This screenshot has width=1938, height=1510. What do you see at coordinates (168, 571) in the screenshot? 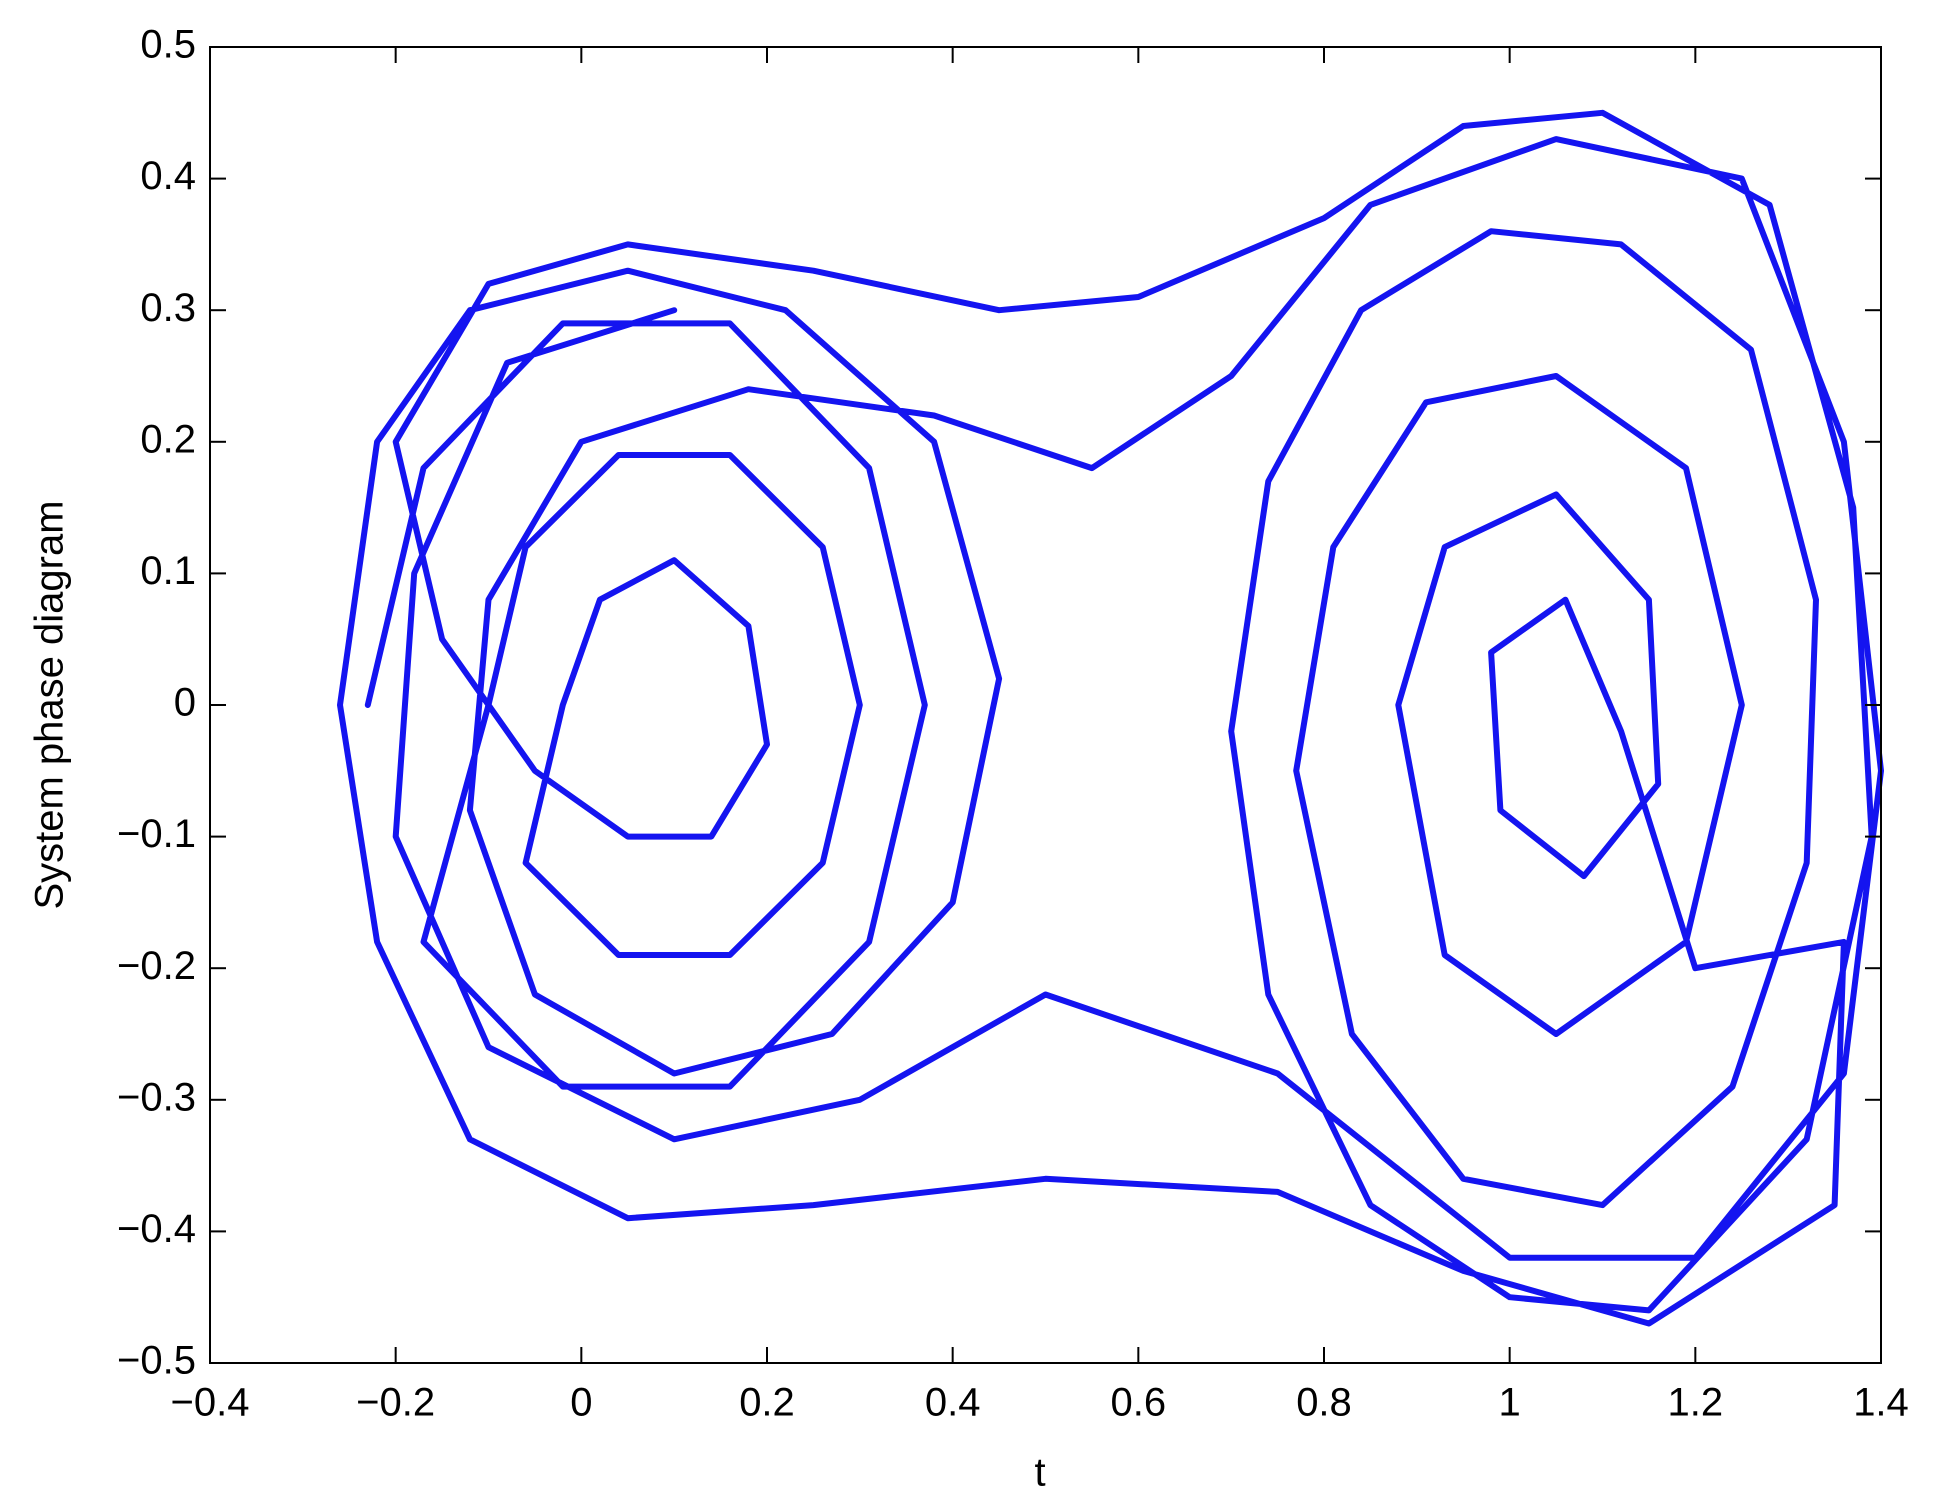
I see `y-tick-label: 0.1` at bounding box center [168, 571].